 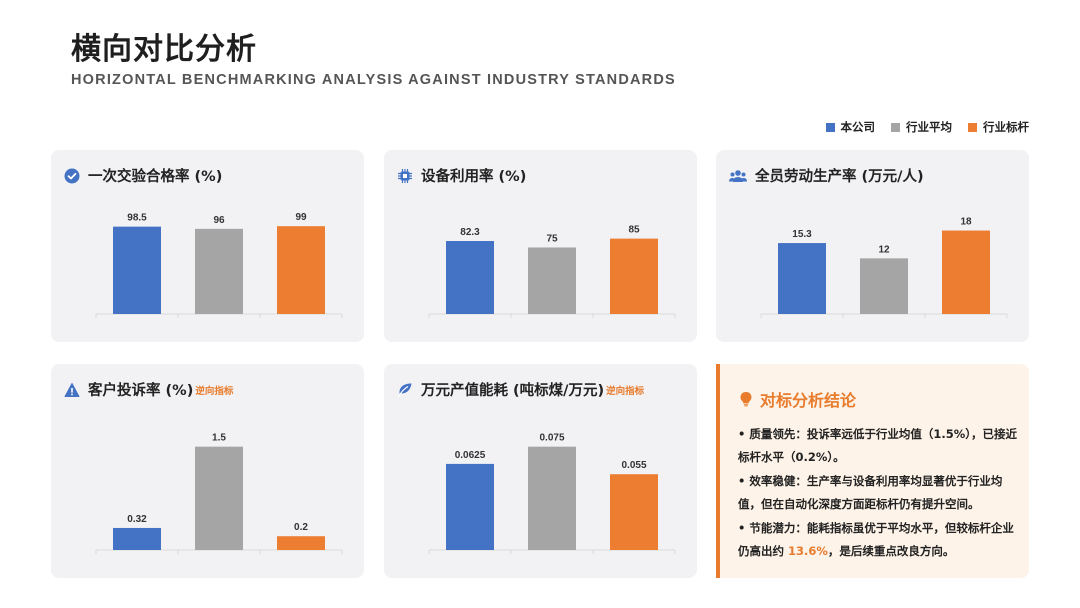 I want to click on point-text: ，是后续重点改良方向。, so click(x=891, y=551).